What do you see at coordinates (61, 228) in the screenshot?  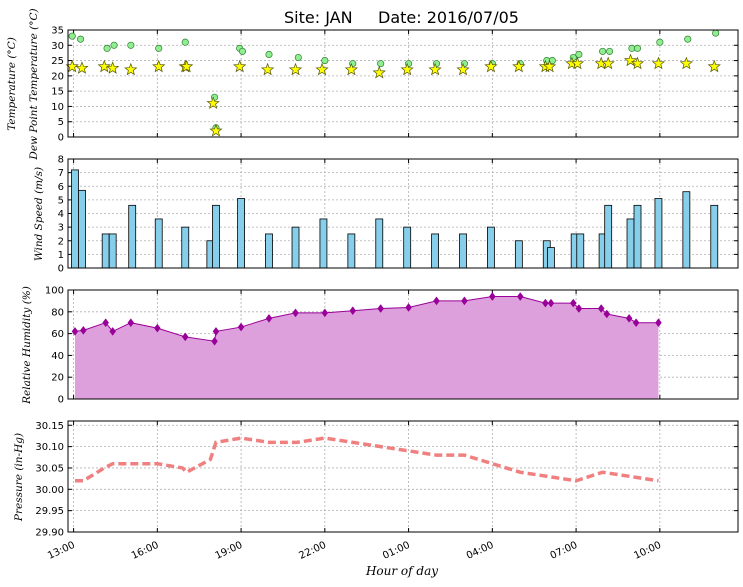 I see `y-tick-label: 3` at bounding box center [61, 228].